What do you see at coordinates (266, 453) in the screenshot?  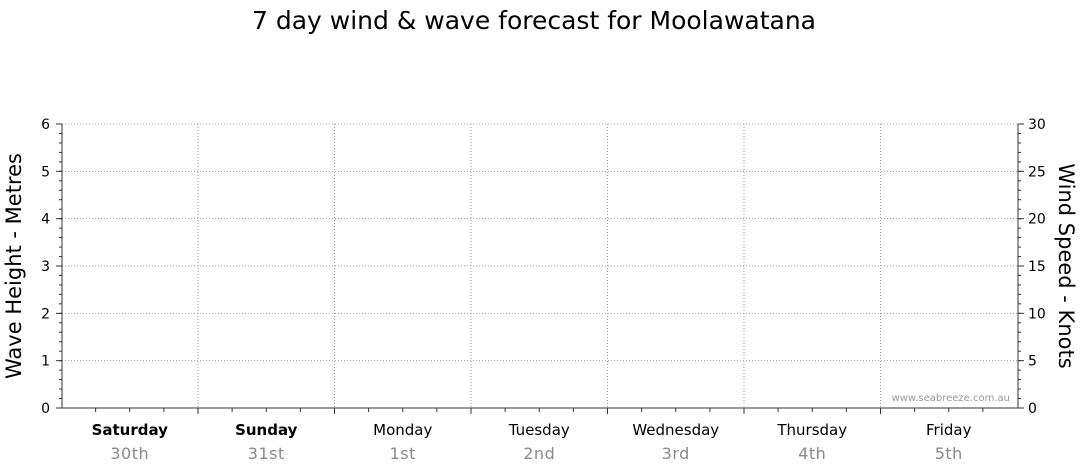 I see `day-date-label: 31st` at bounding box center [266, 453].